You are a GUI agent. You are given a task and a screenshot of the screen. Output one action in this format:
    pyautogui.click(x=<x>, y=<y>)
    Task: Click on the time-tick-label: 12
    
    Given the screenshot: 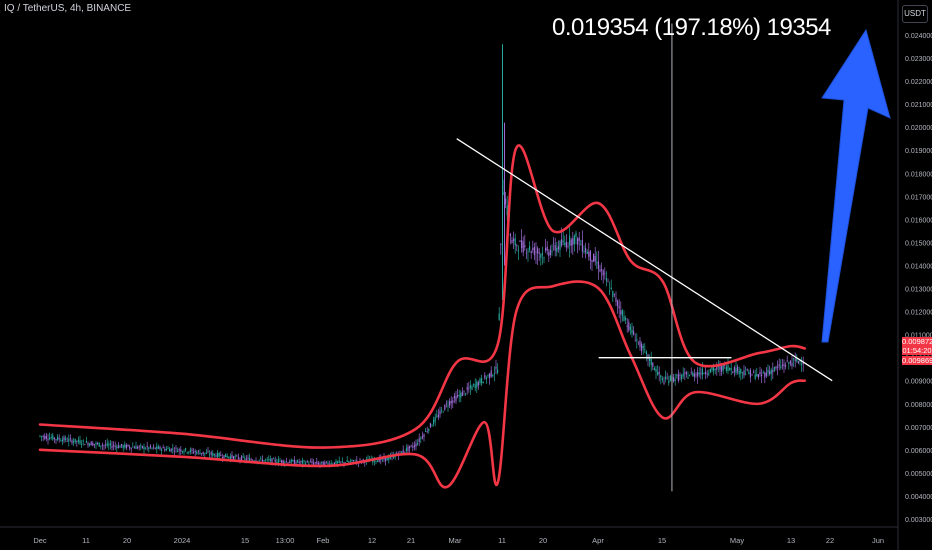 What is the action you would take?
    pyautogui.click(x=372, y=540)
    